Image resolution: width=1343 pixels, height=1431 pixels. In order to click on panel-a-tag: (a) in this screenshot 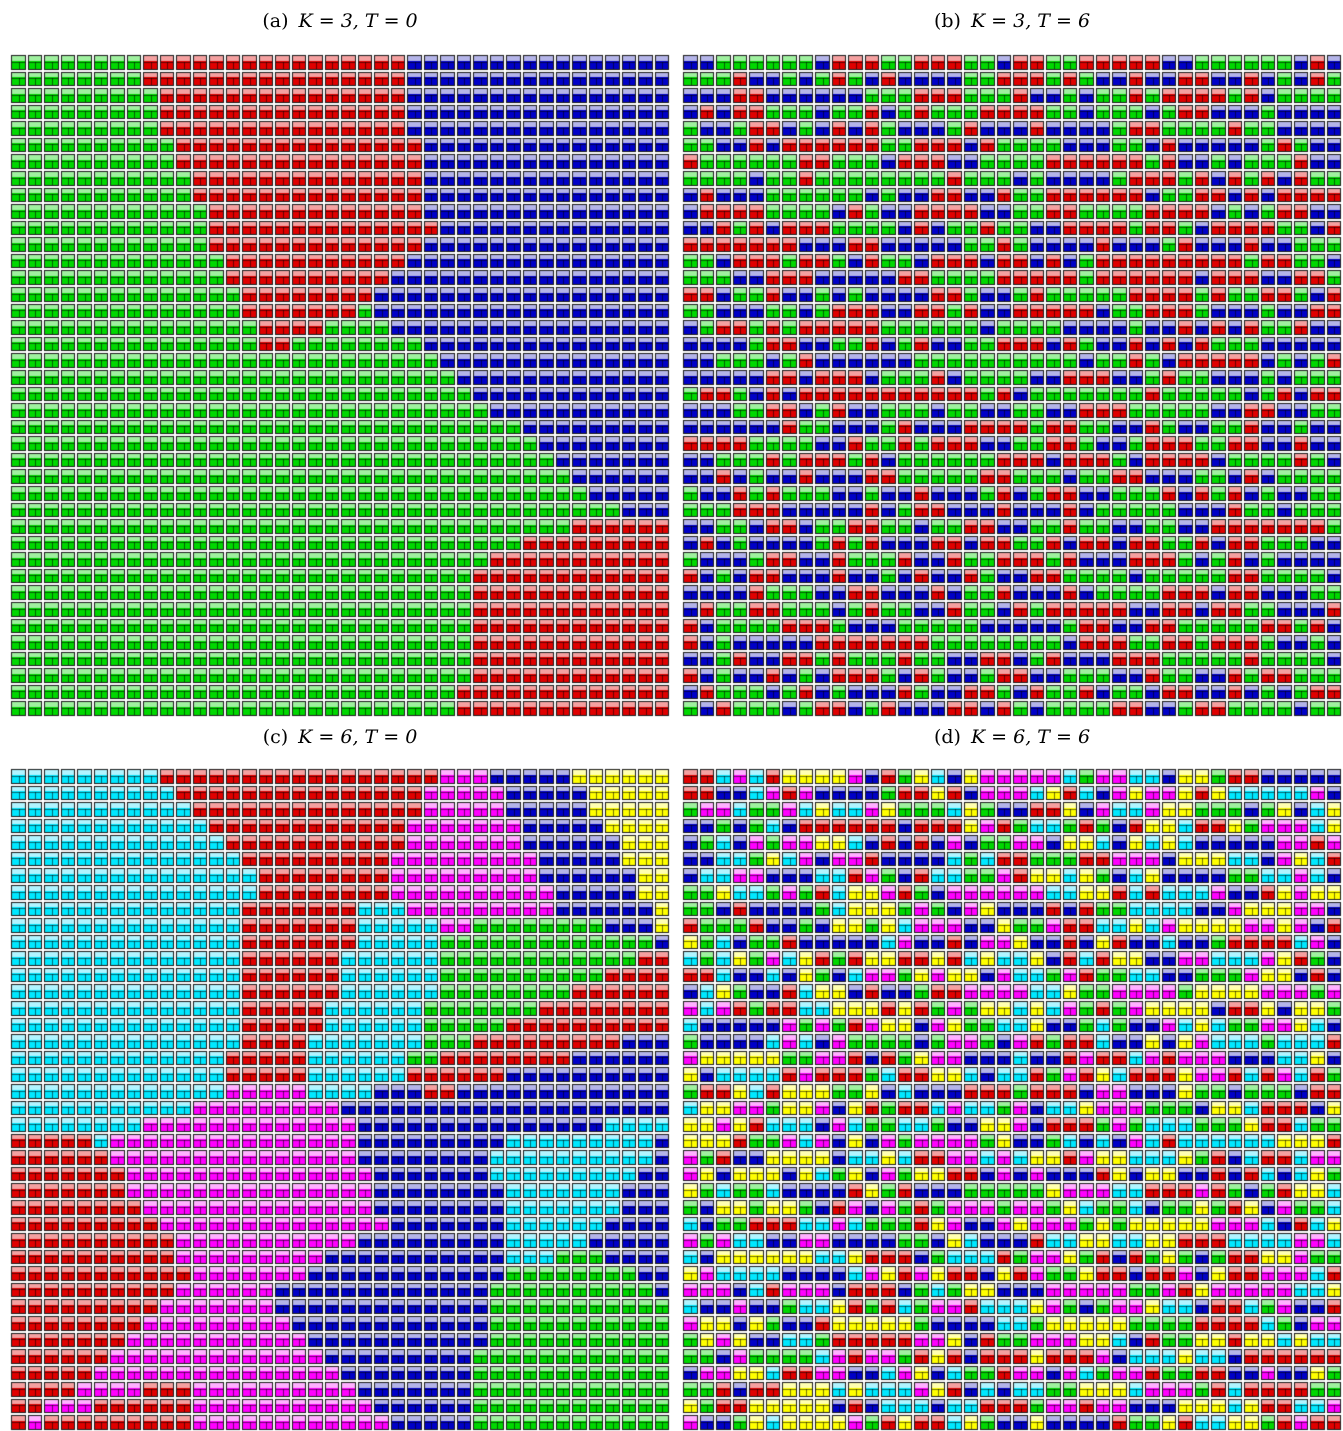, I will do `click(275, 21)`.